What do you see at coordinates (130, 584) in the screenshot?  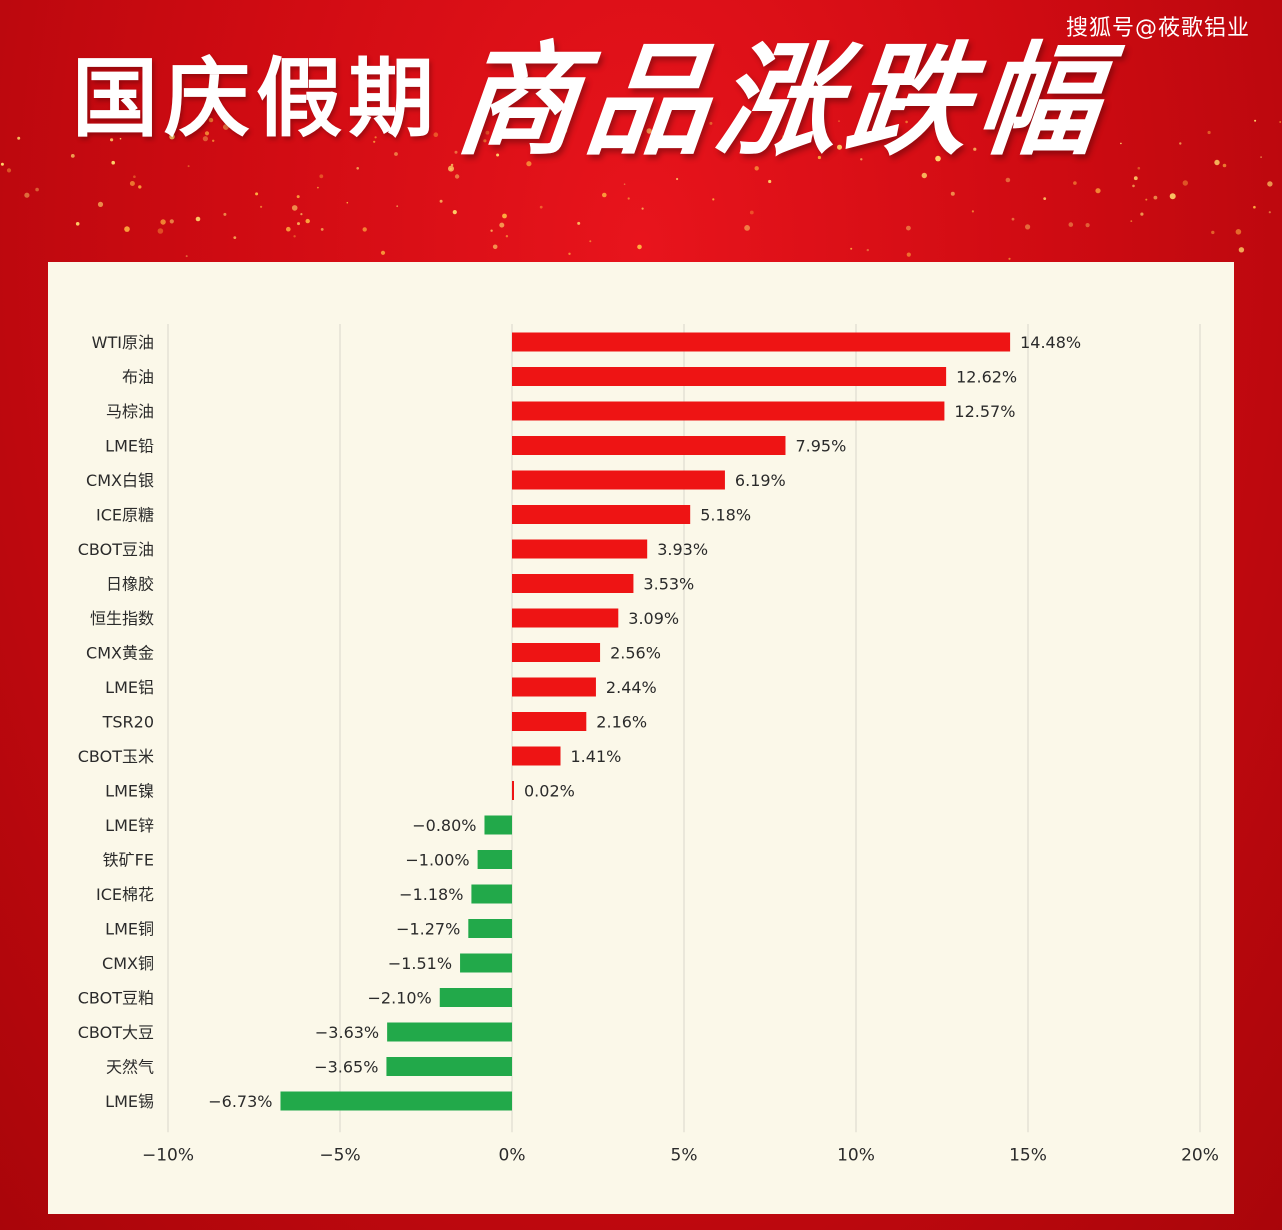 I see `category-label: 日橡胶` at bounding box center [130, 584].